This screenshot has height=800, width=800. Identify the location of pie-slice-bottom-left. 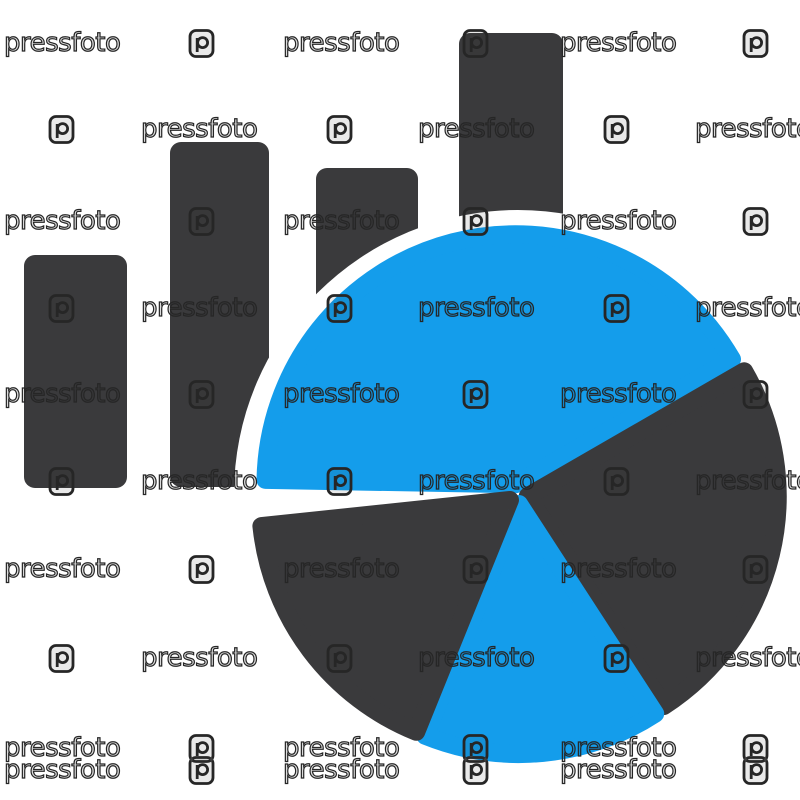
(385, 616).